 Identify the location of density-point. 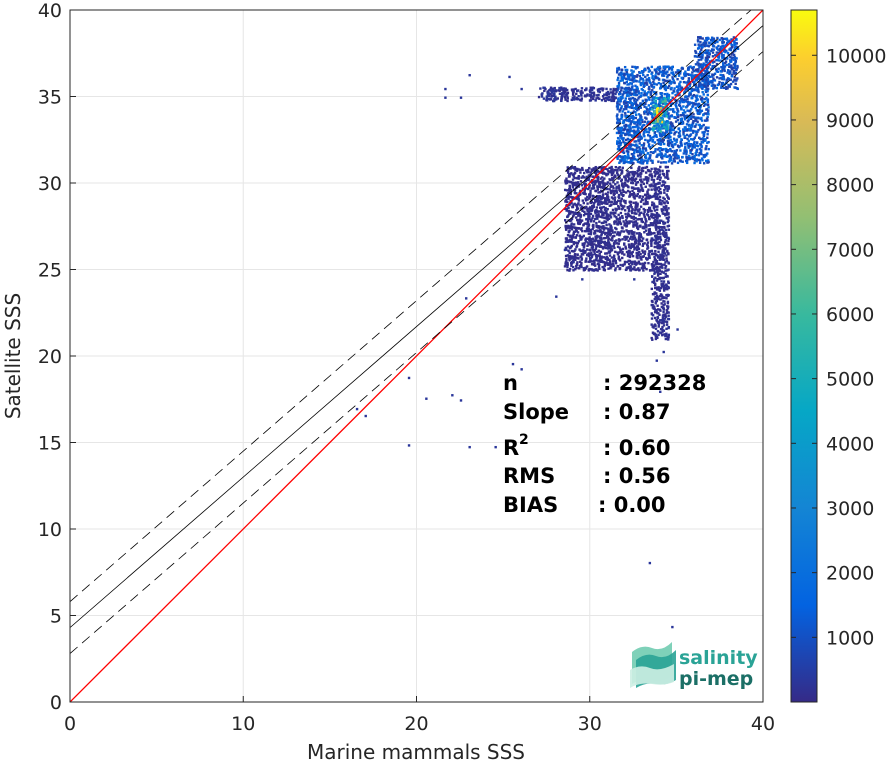
(461, 400).